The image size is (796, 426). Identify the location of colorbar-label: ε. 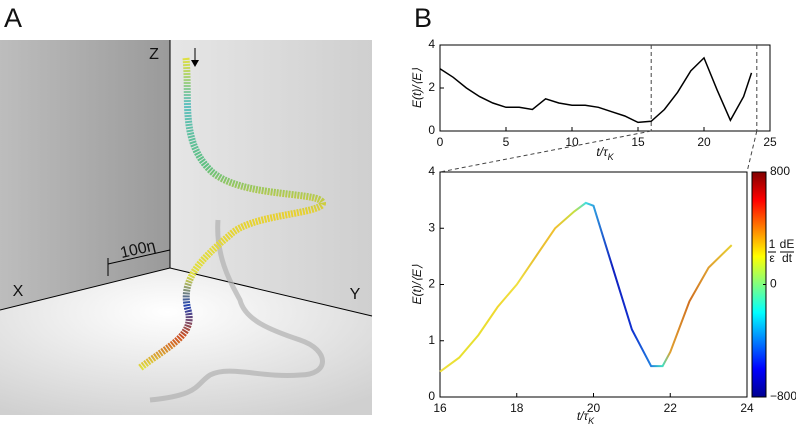
(772, 258).